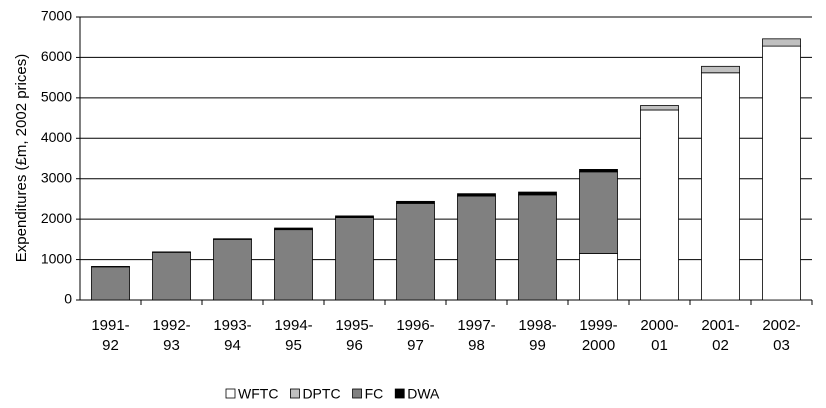  Describe the element at coordinates (537, 335) in the screenshot. I see `x-tick-label: 1998- 99` at that location.